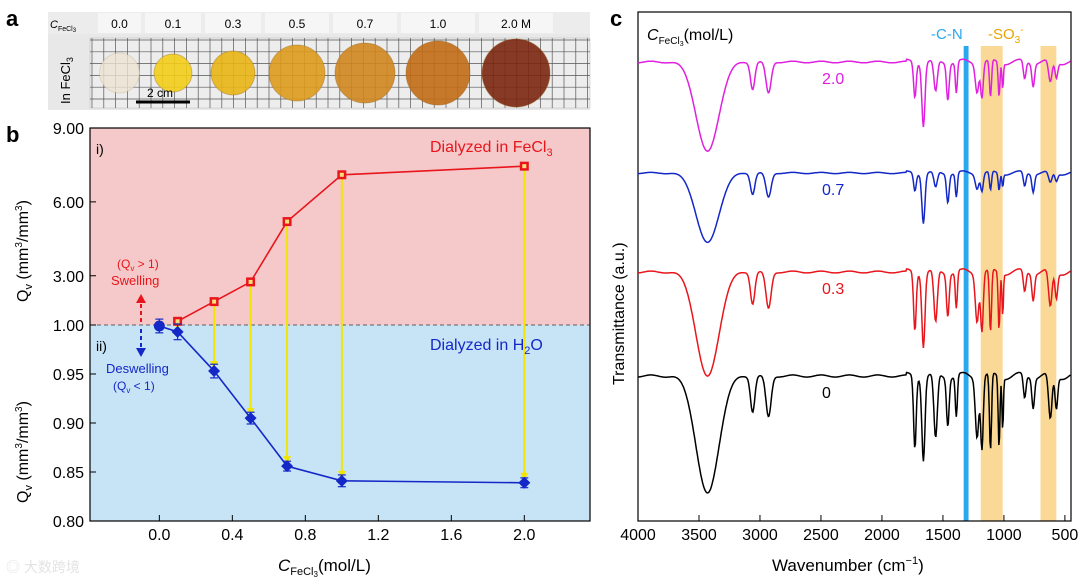 The width and height of the screenshot is (1080, 581). What do you see at coordinates (638, 535) in the screenshot?
I see `c-xtick-label: 4000` at bounding box center [638, 535].